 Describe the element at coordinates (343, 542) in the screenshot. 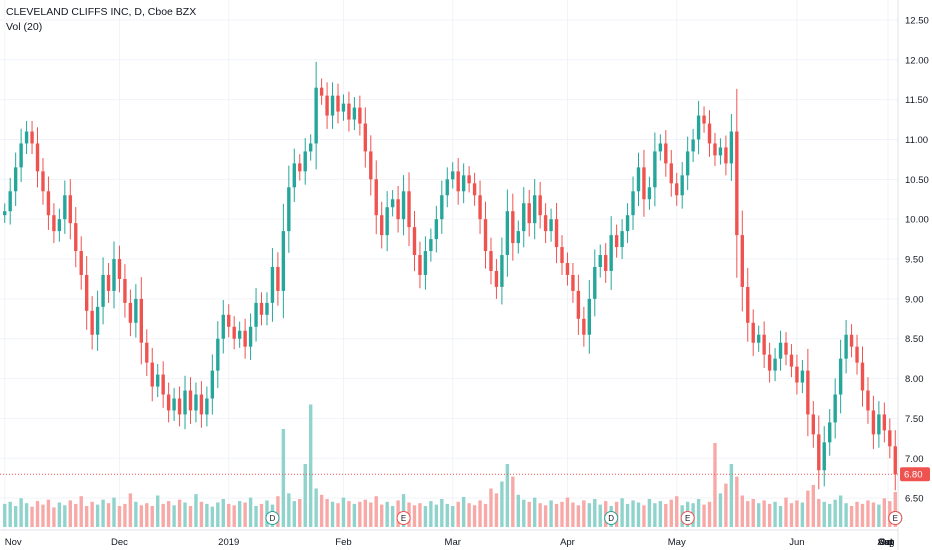

I see `x-tick-label: Feb` at that location.